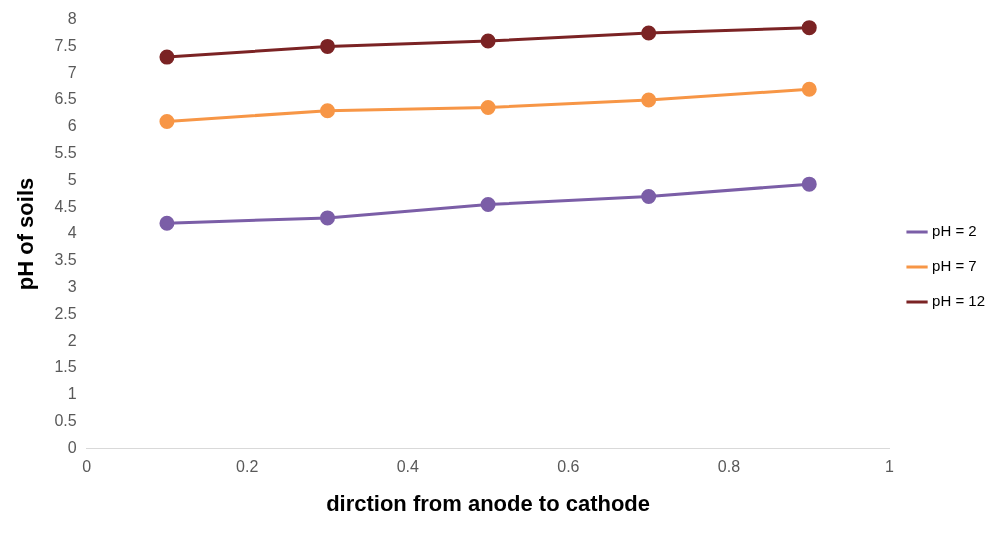  Describe the element at coordinates (729, 467) in the screenshot. I see `x-tick-label: 0.8` at that location.